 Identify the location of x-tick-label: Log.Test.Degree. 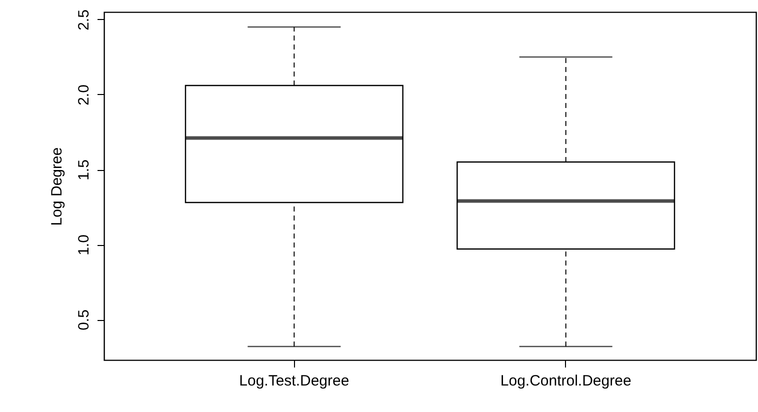
(294, 381).